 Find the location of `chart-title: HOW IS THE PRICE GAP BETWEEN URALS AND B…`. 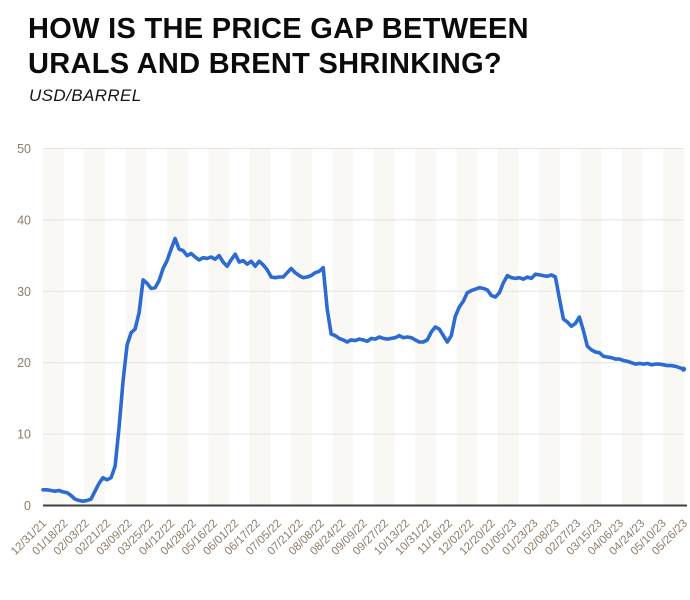

chart-title: HOW IS THE PRICE GAP BETWEEN URALS AND B… is located at coordinates (278, 47).